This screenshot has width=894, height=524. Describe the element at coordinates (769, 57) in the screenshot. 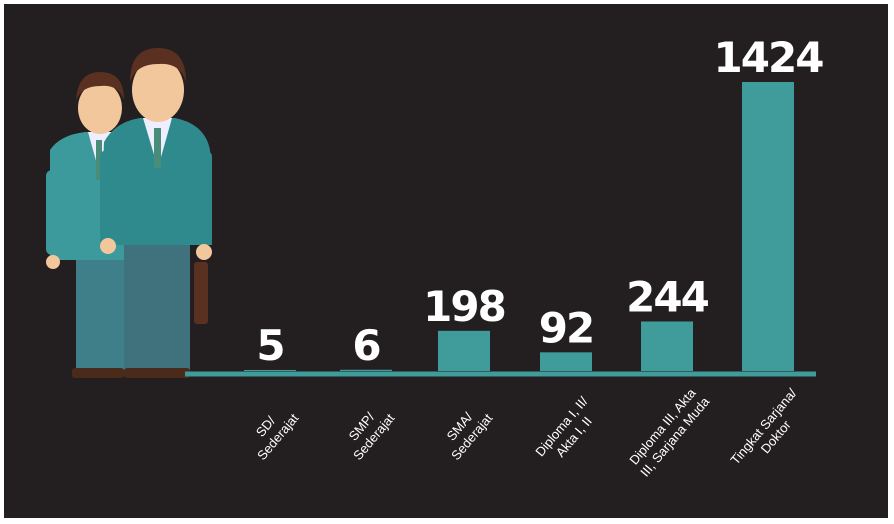

I see `value-label: 1424` at that location.